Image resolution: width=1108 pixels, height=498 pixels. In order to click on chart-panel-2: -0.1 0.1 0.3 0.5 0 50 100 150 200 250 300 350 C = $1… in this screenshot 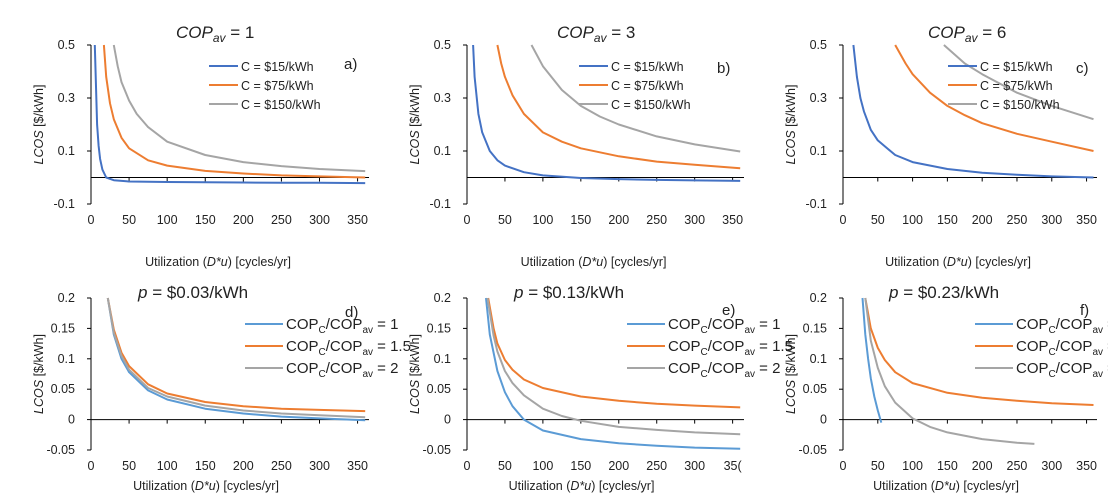, I will do `click(576, 146)`.